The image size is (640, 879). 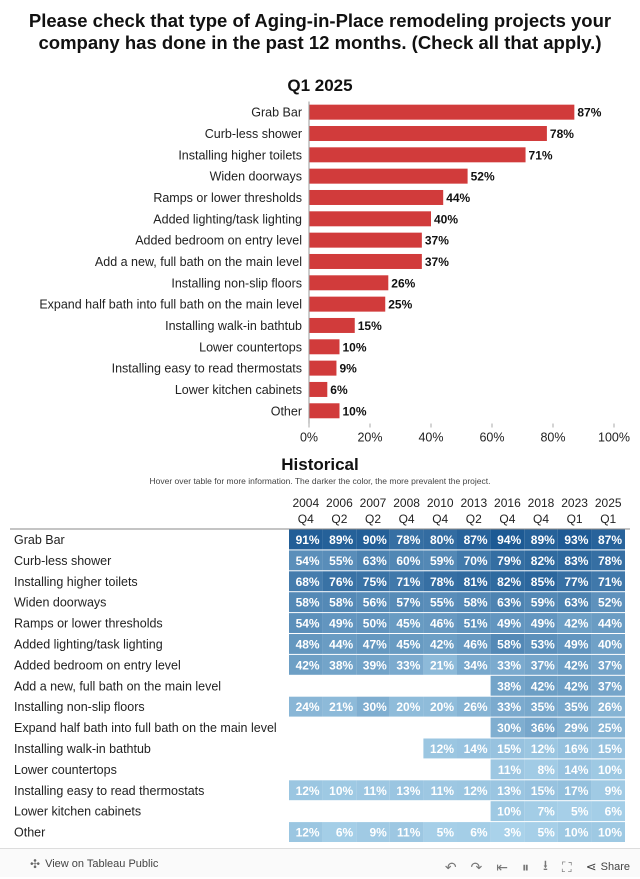 What do you see at coordinates (286, 411) in the screenshot?
I see `bar-category-label: Other` at bounding box center [286, 411].